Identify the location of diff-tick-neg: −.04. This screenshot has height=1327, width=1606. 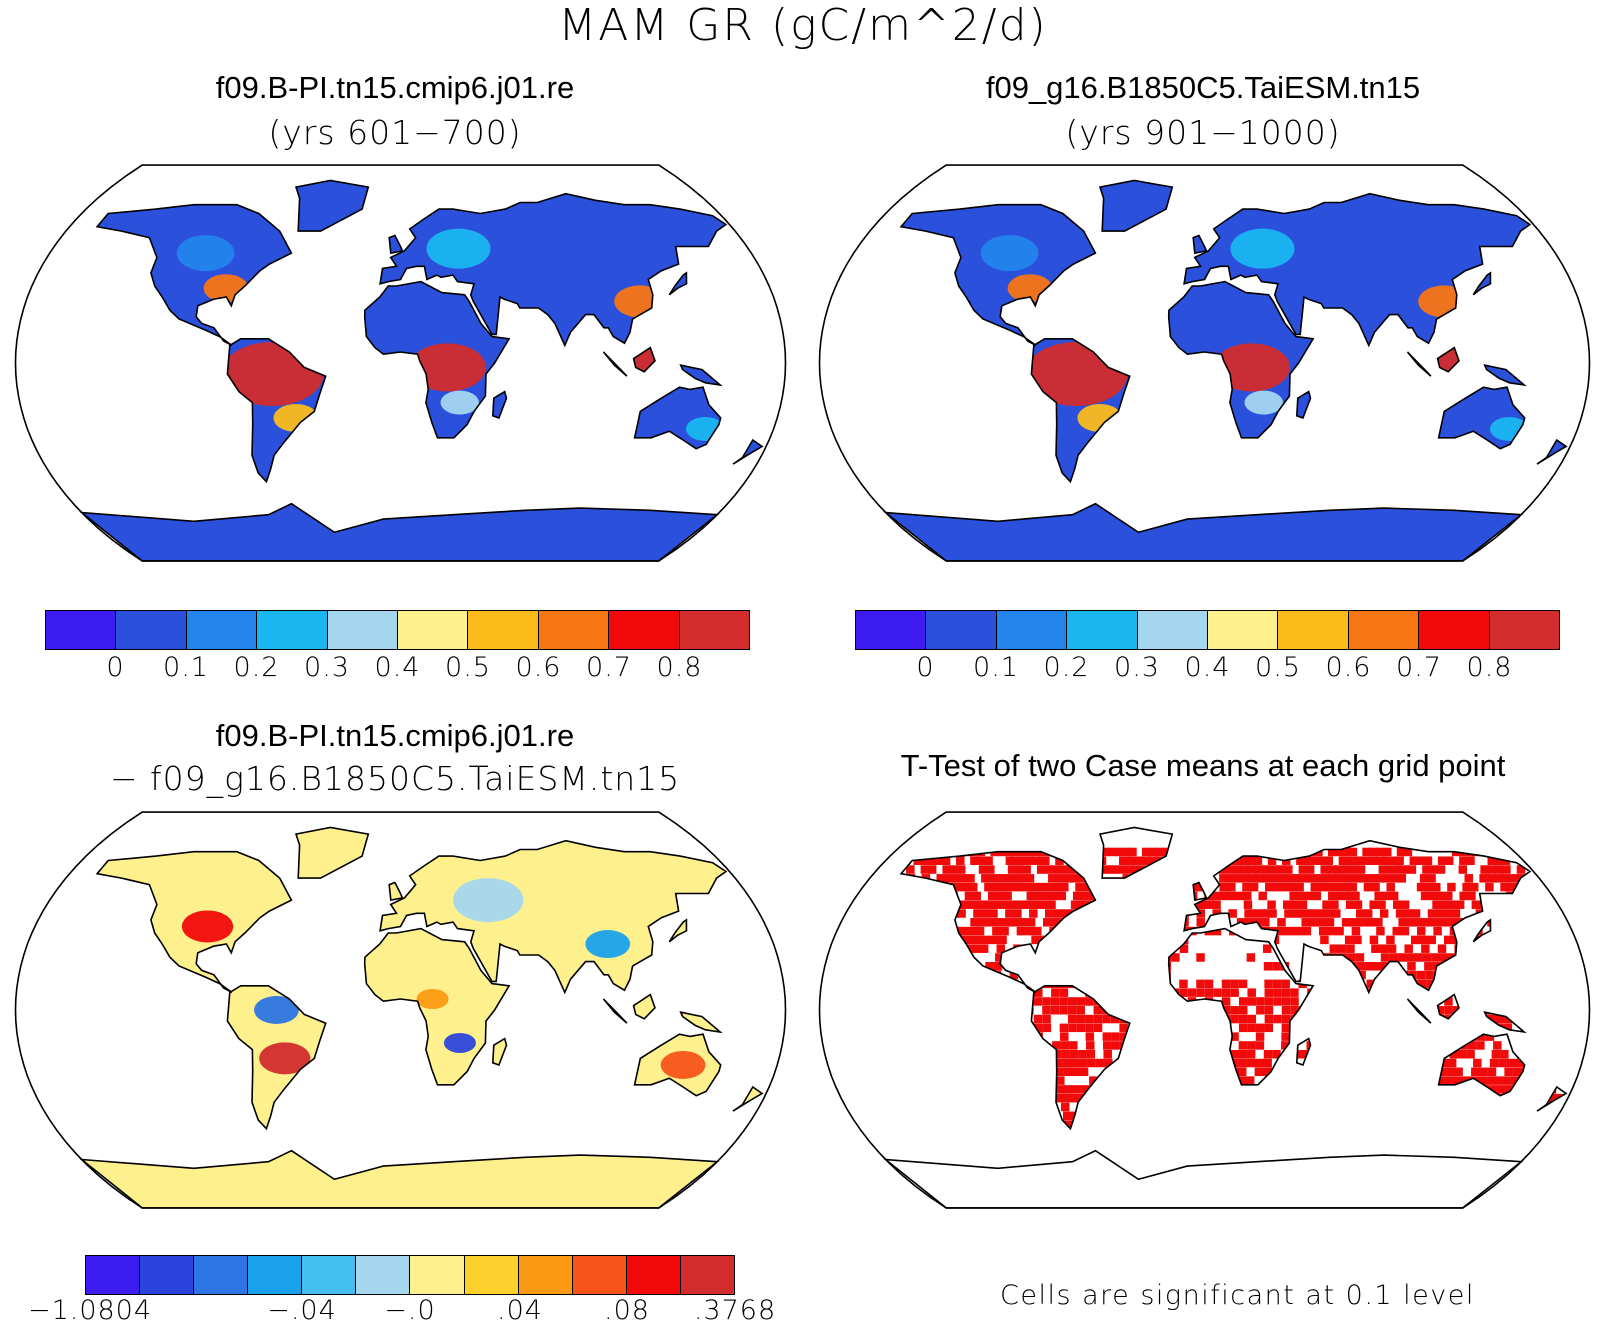
(302, 1310).